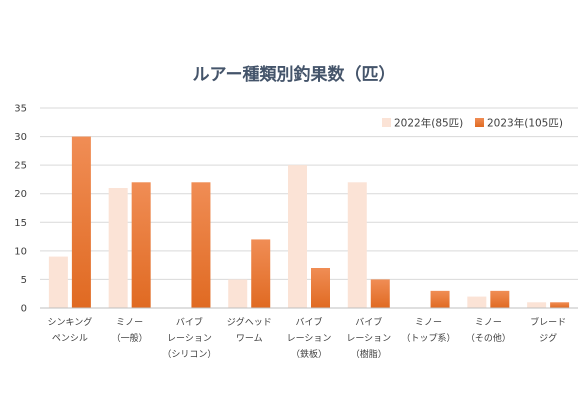 This screenshot has width=588, height=400. Describe the element at coordinates (70, 339) in the screenshot. I see `x-category-label: ペンシル` at that location.